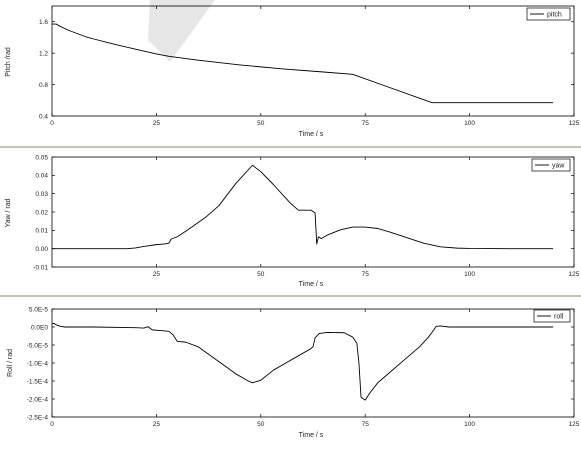 The height and width of the screenshot is (456, 581). What do you see at coordinates (38, 399) in the screenshot?
I see `y-tick-label: -2.0E-4` at bounding box center [38, 399].